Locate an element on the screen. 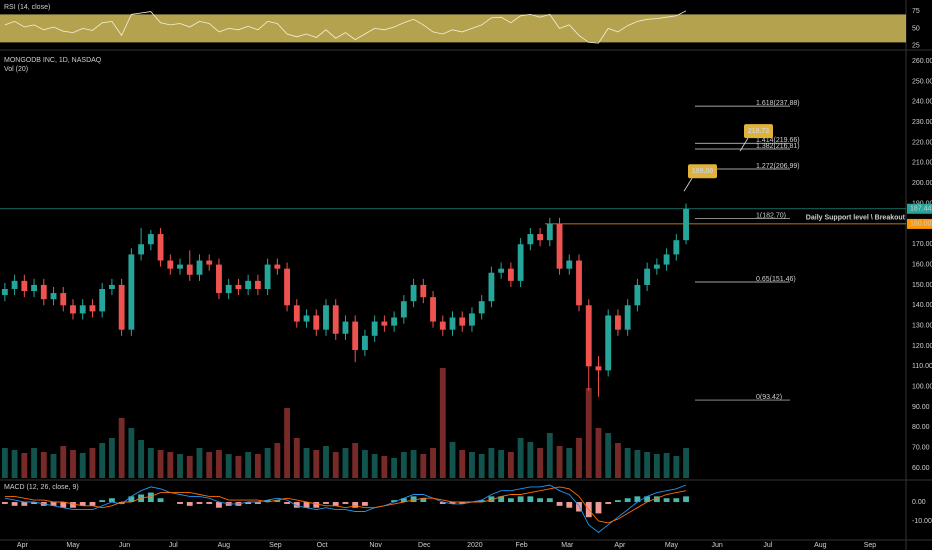 This screenshot has width=932, height=550. macd-title: MACD (12, 26, close, 9) is located at coordinates (41, 487).